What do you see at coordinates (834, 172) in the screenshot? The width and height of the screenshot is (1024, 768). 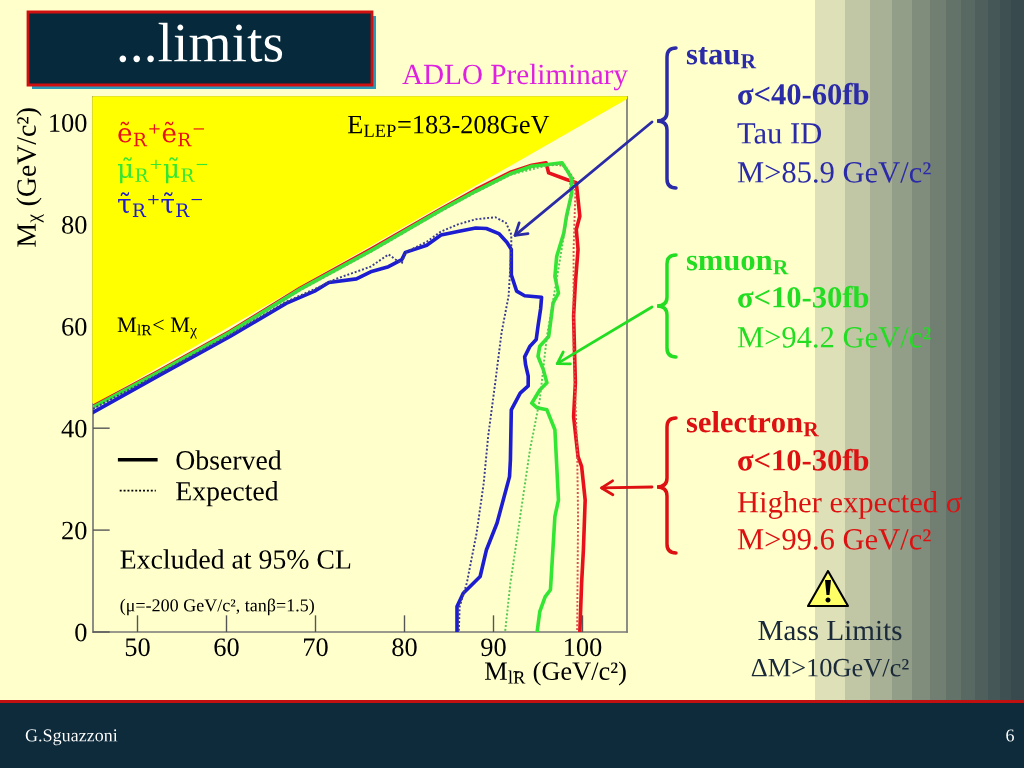 I see `text: M>85.9 GeV/c²` at bounding box center [834, 172].